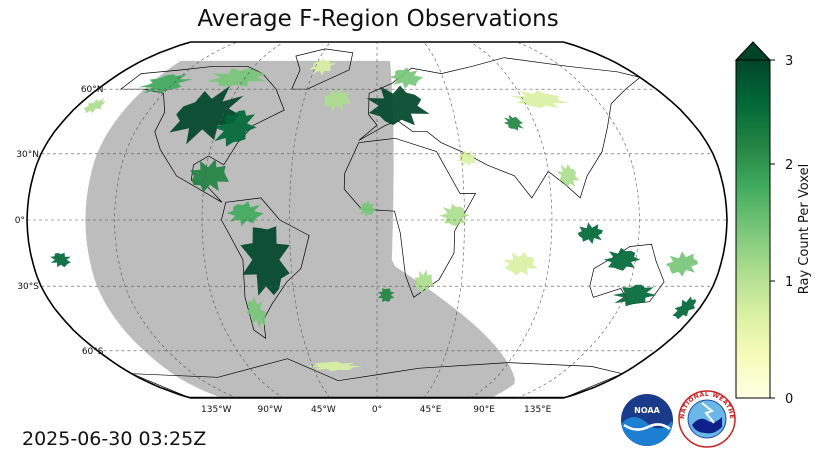  Describe the element at coordinates (323, 410) in the screenshot. I see `longitude-label: 45°W` at that location.